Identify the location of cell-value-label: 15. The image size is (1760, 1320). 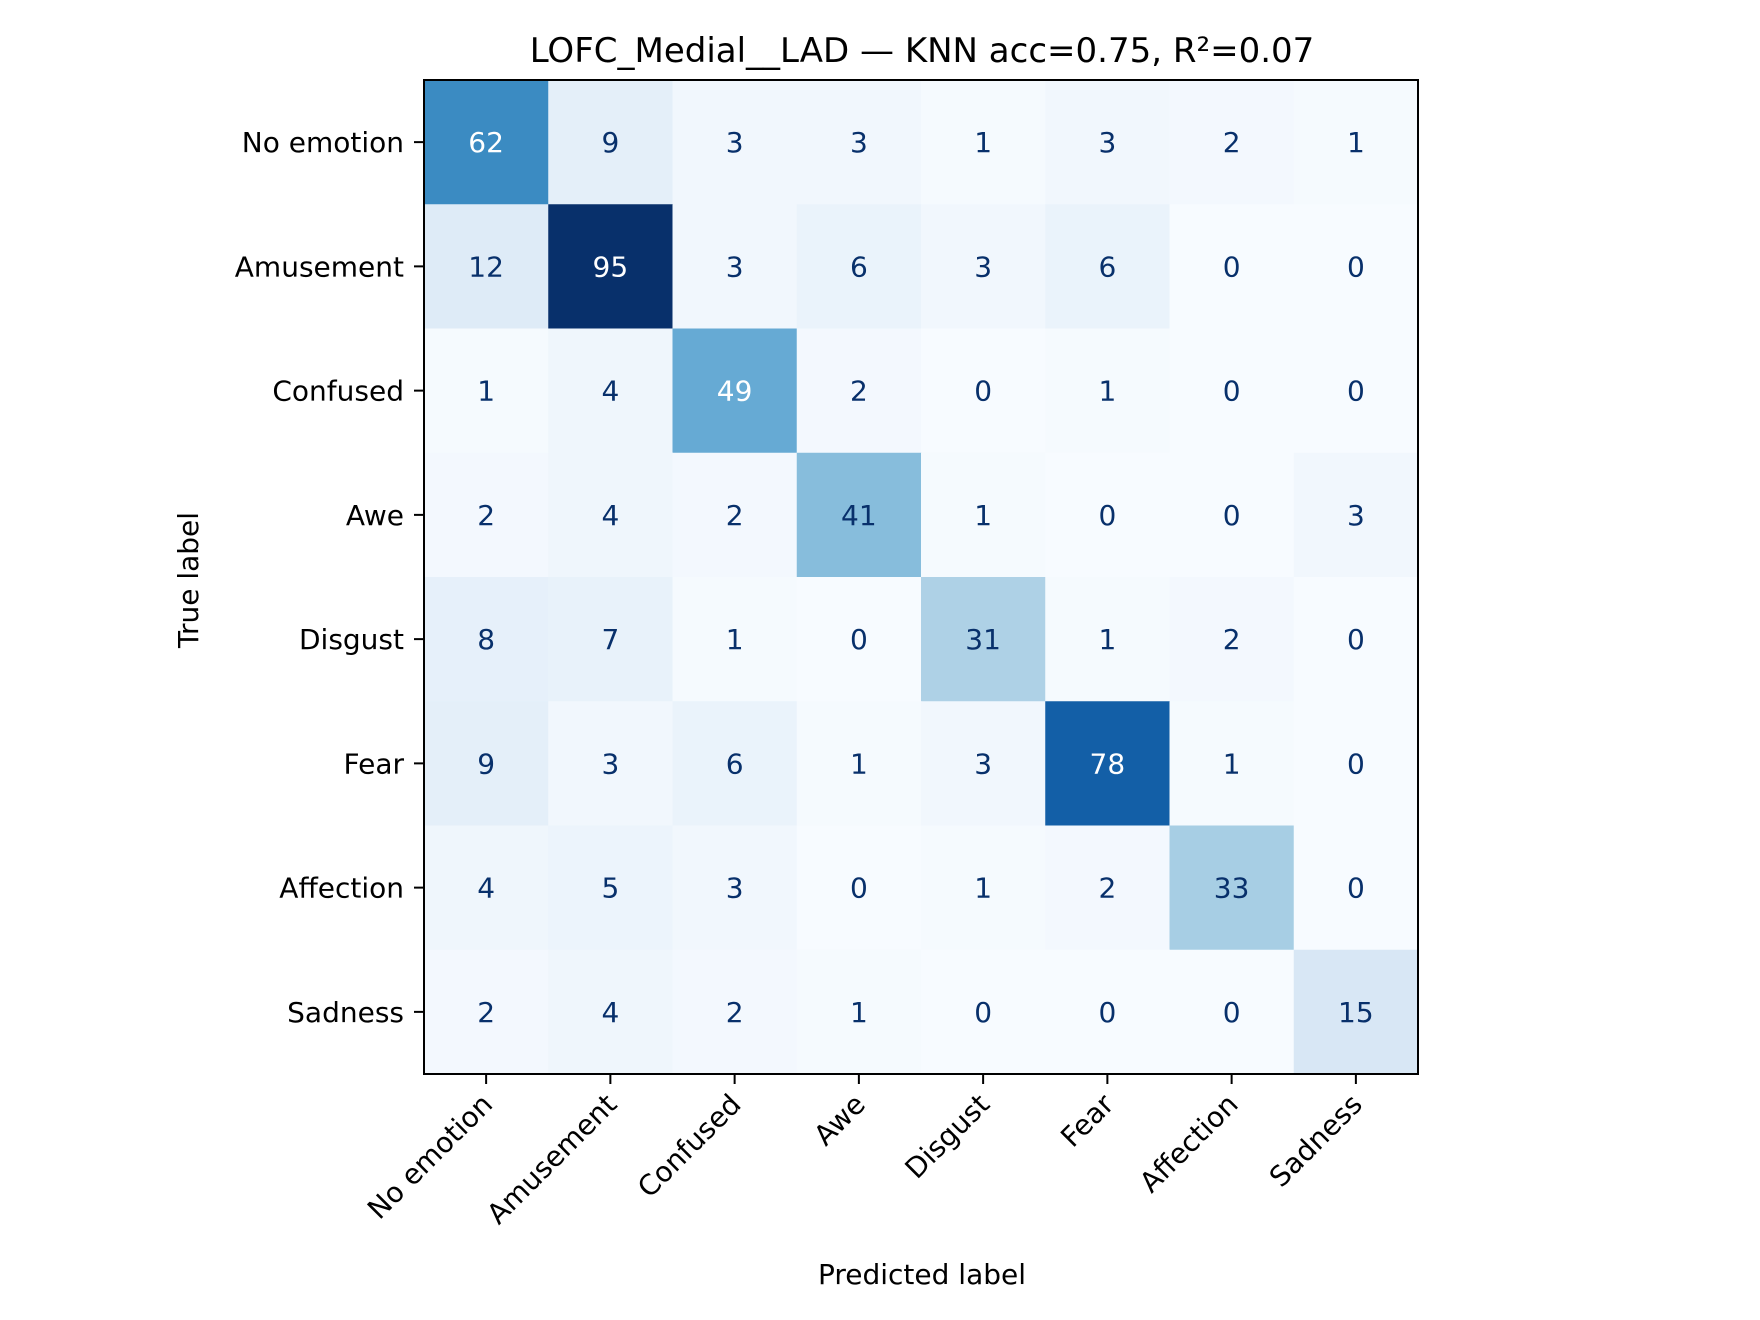
(1356, 1012).